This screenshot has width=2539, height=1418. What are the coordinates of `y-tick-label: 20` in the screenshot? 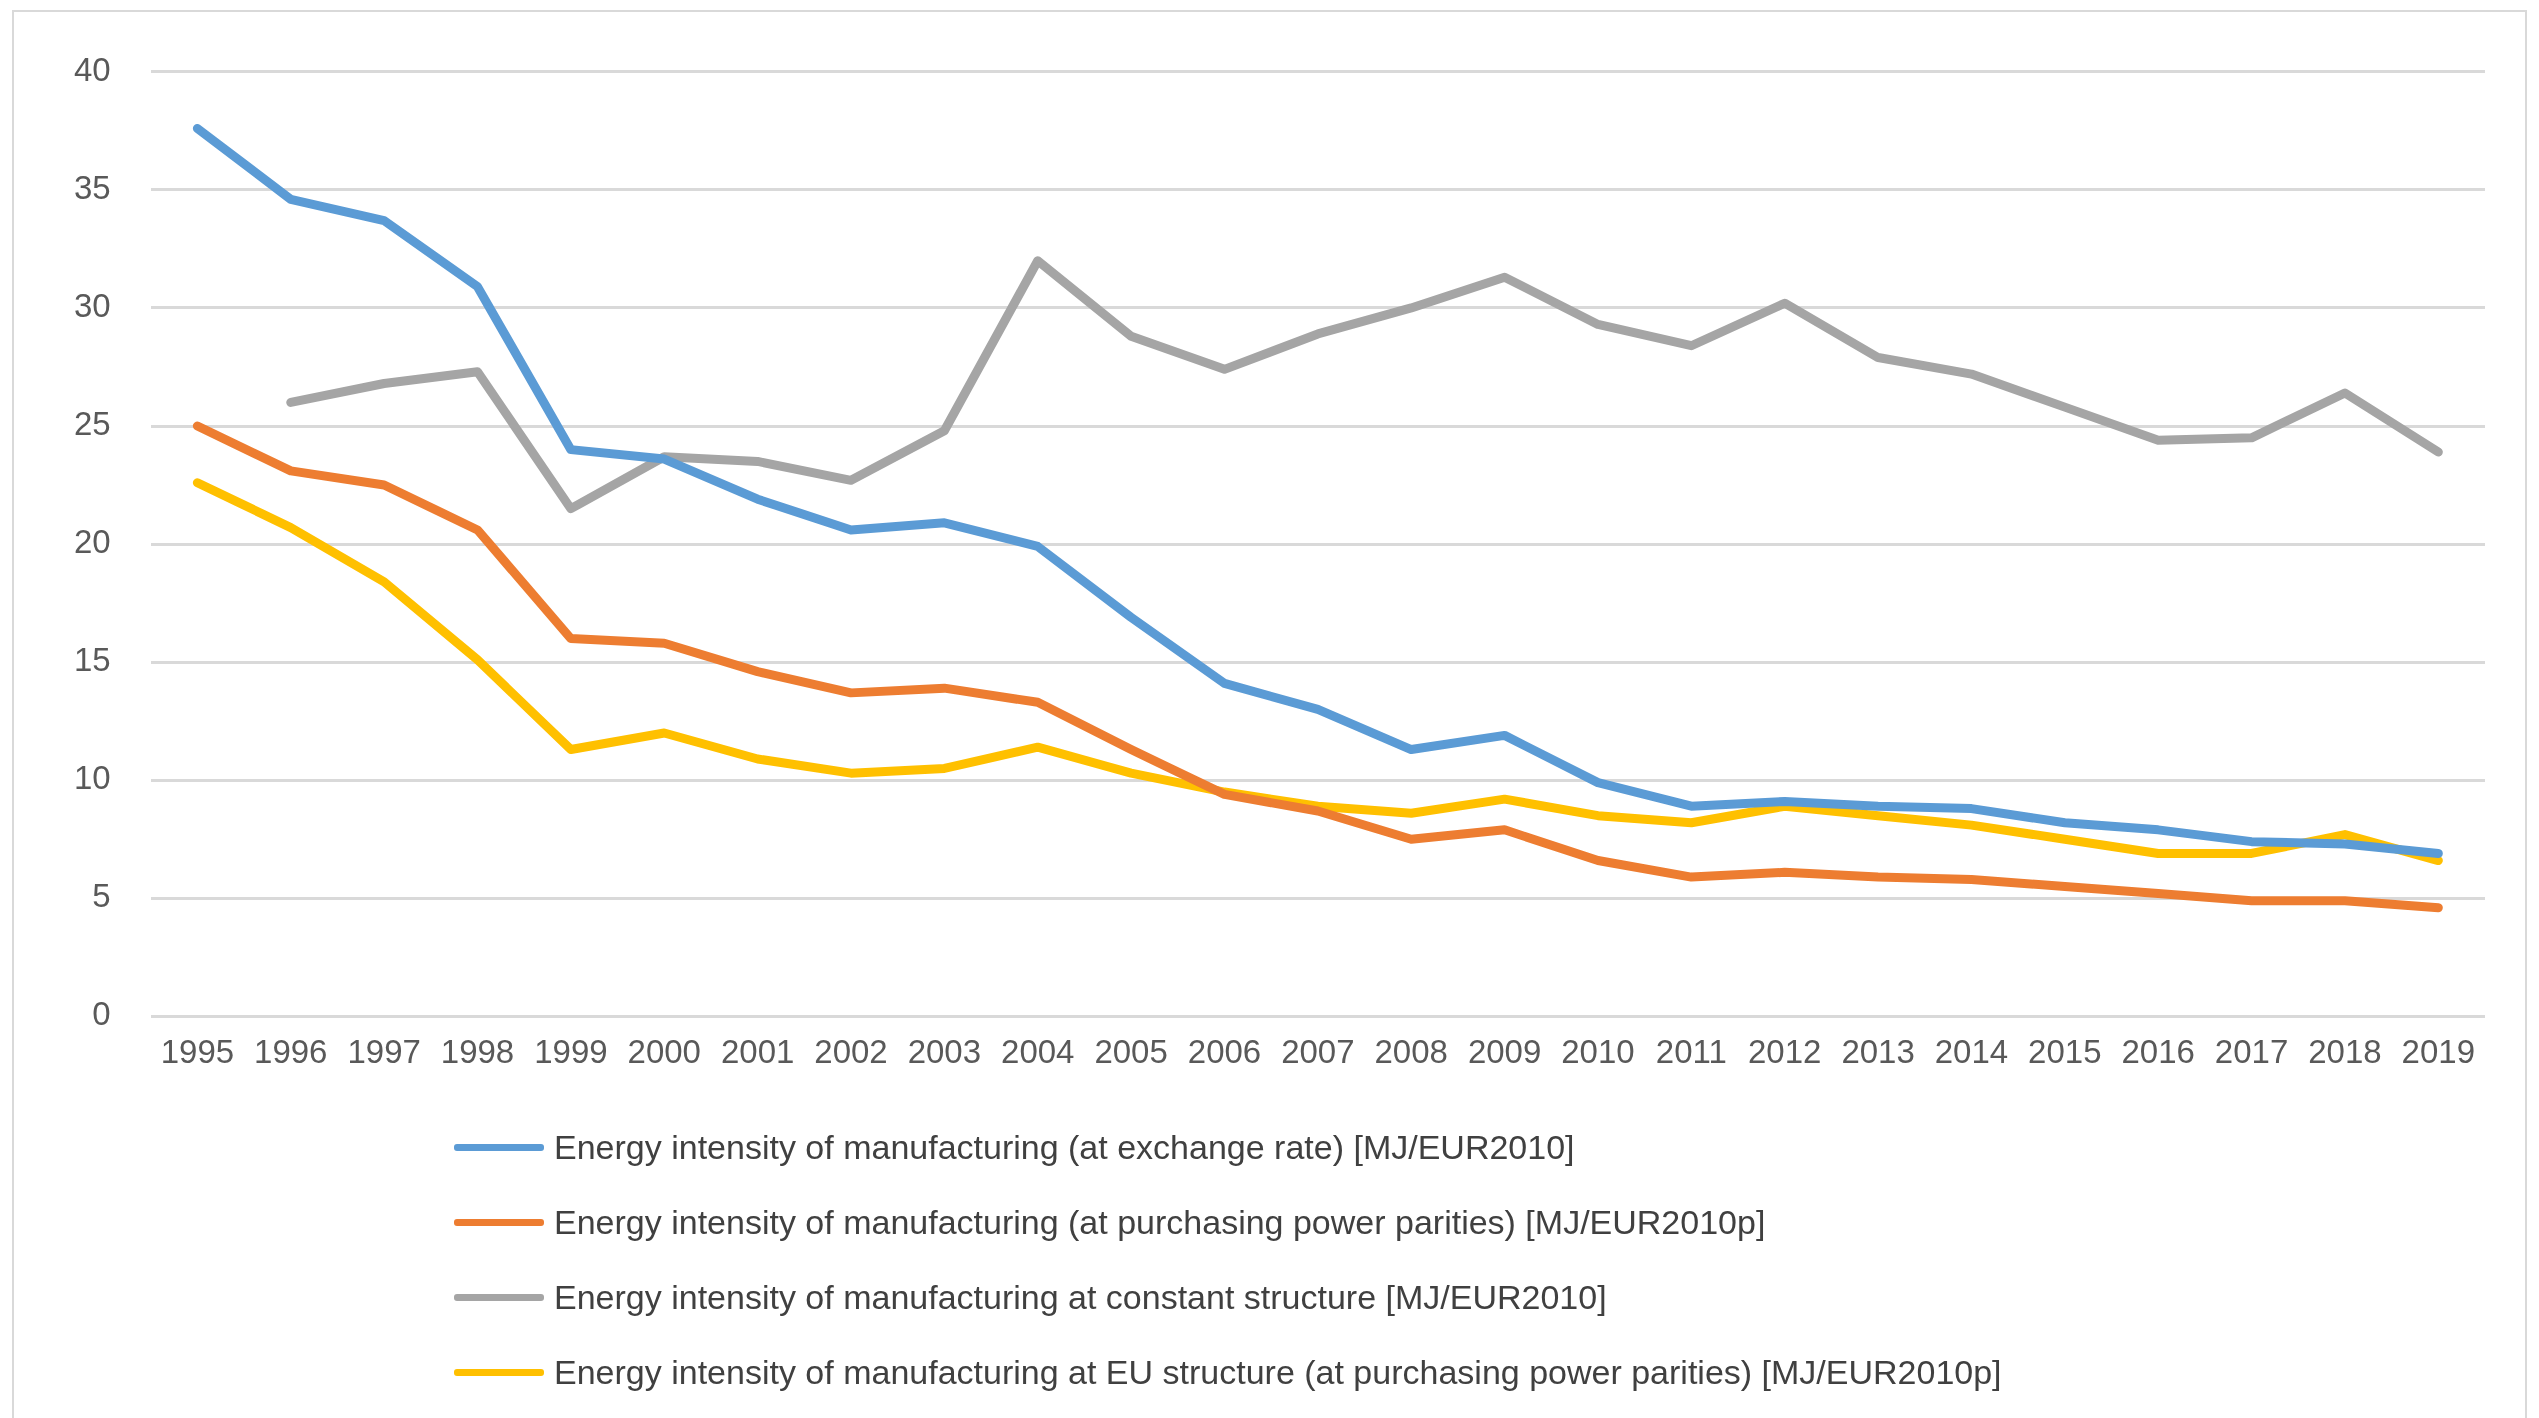 It's located at (92, 542).